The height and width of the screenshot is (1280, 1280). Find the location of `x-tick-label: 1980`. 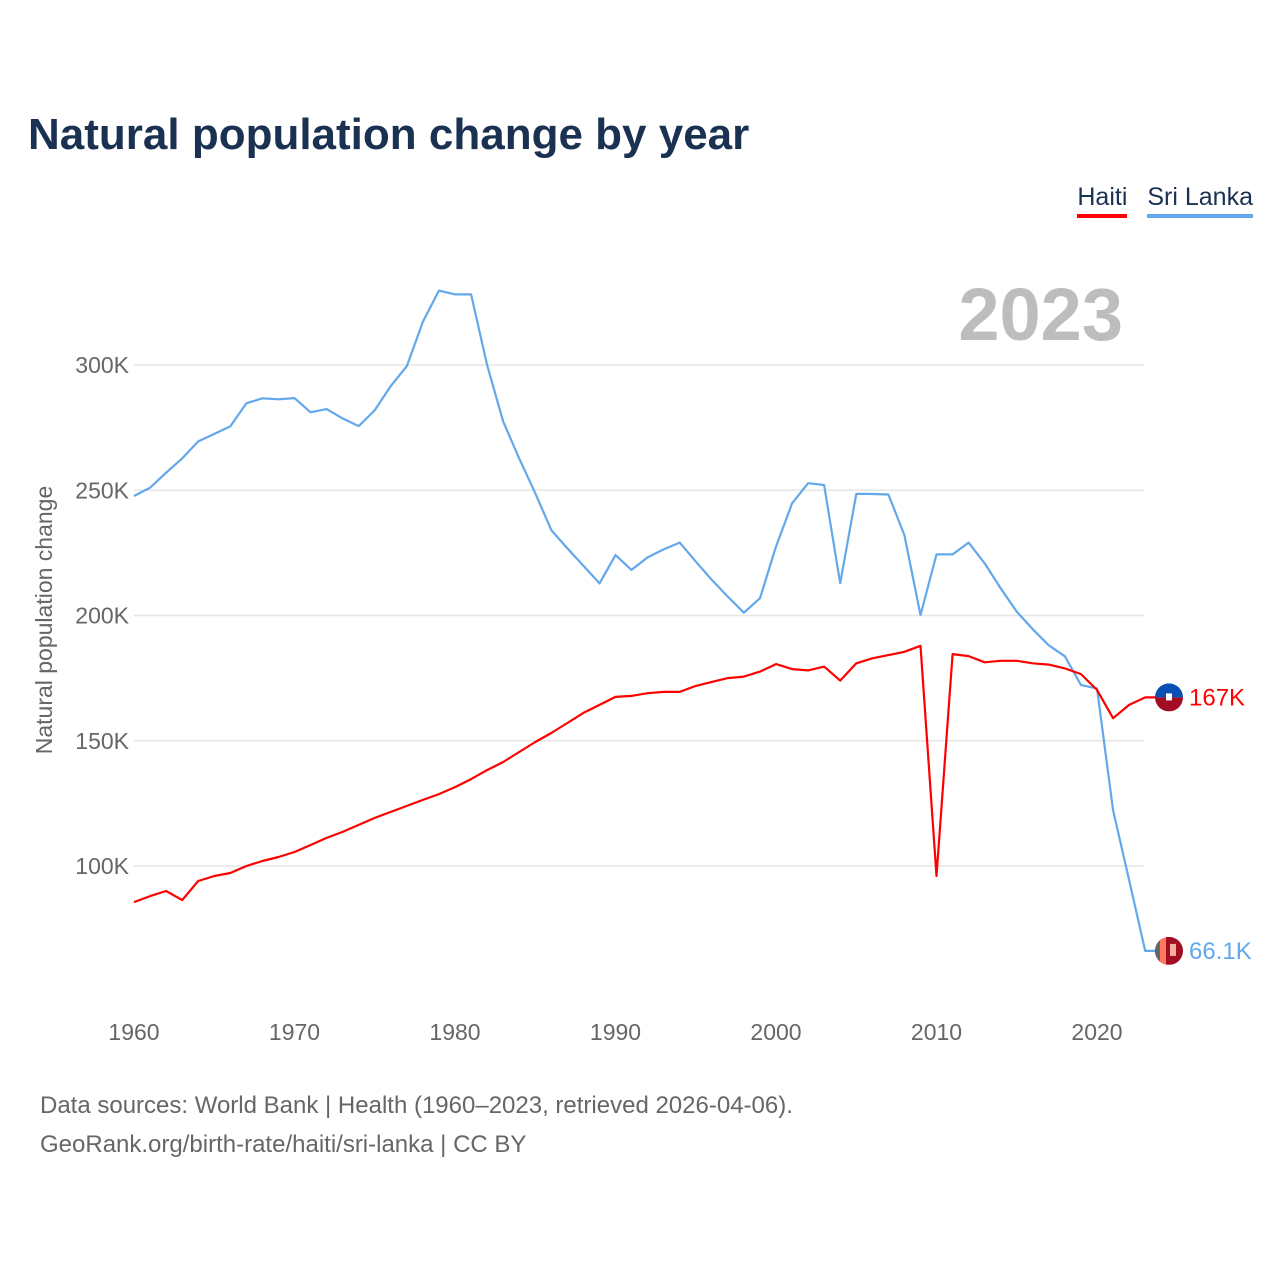

x-tick-label: 1980 is located at coordinates (454, 1032).